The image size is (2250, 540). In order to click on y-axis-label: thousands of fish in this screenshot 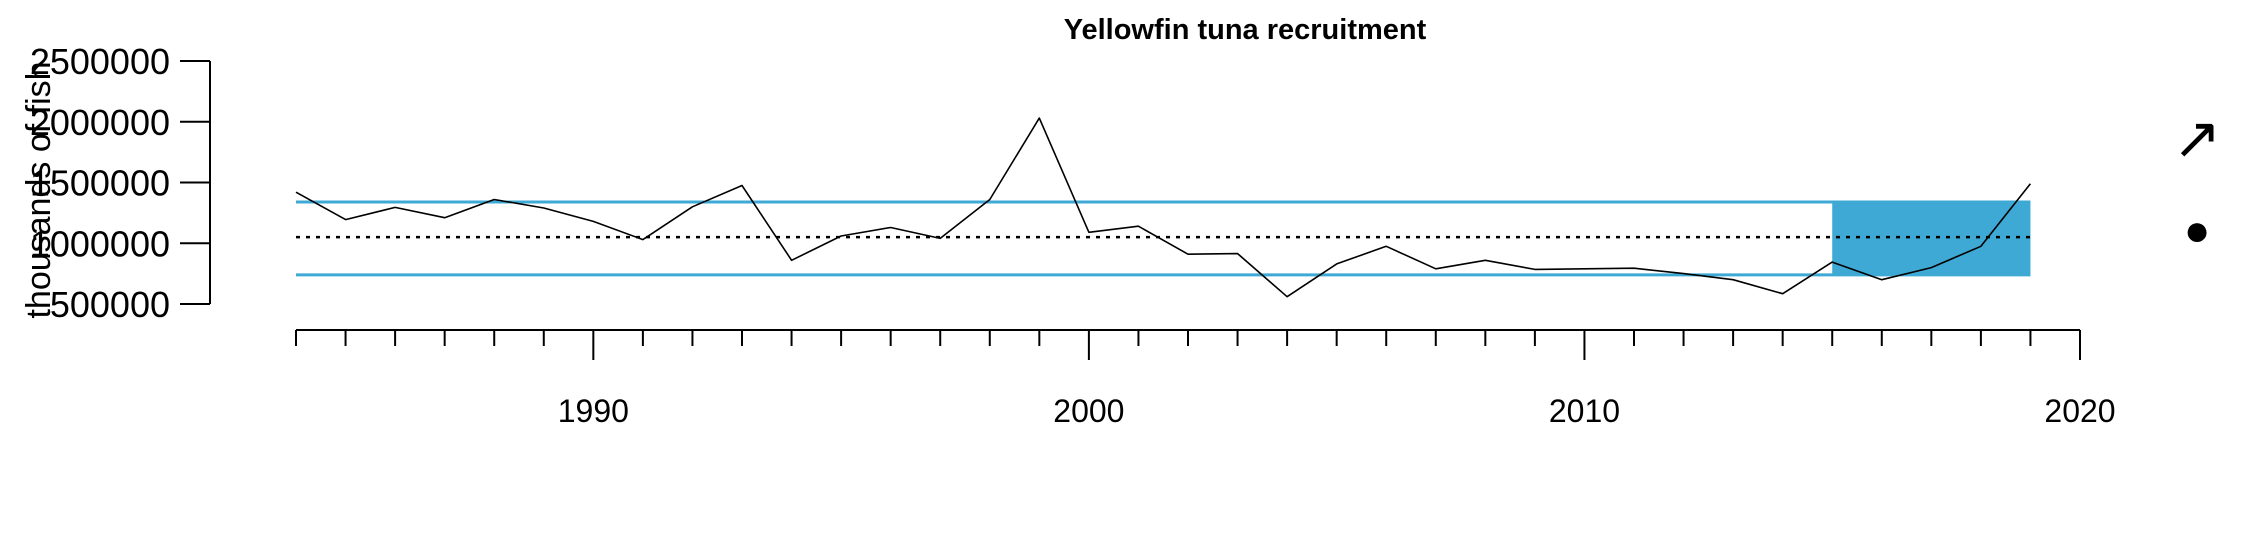, I will do `click(39, 189)`.